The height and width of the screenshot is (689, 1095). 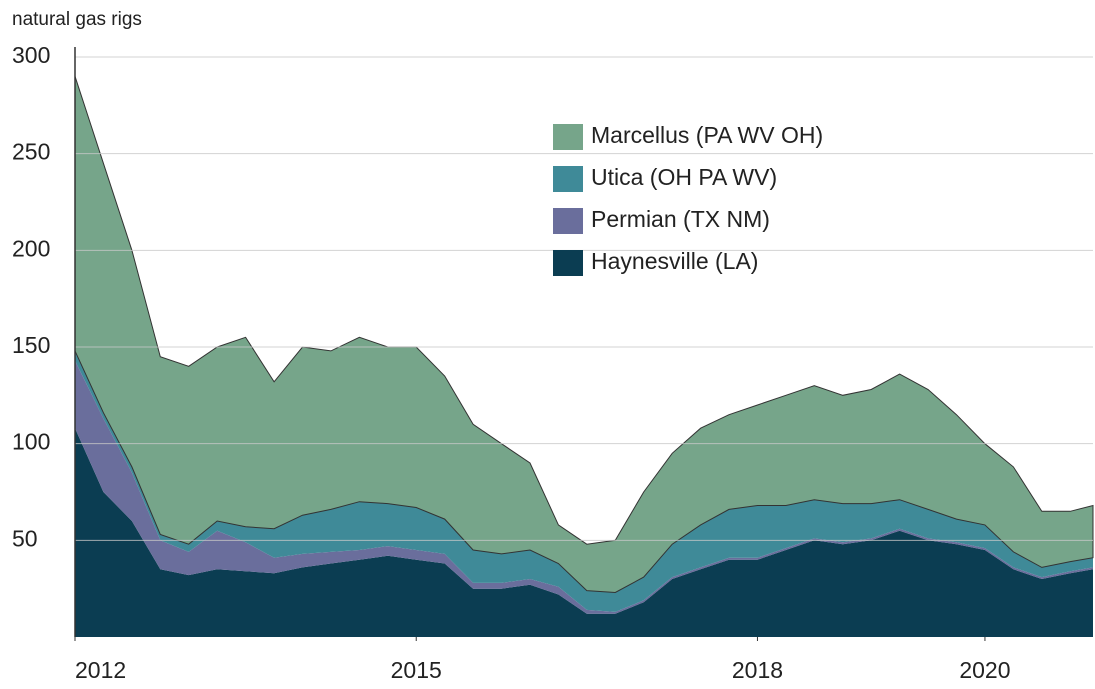 I want to click on x-tick-label: 2018, so click(x=757, y=670).